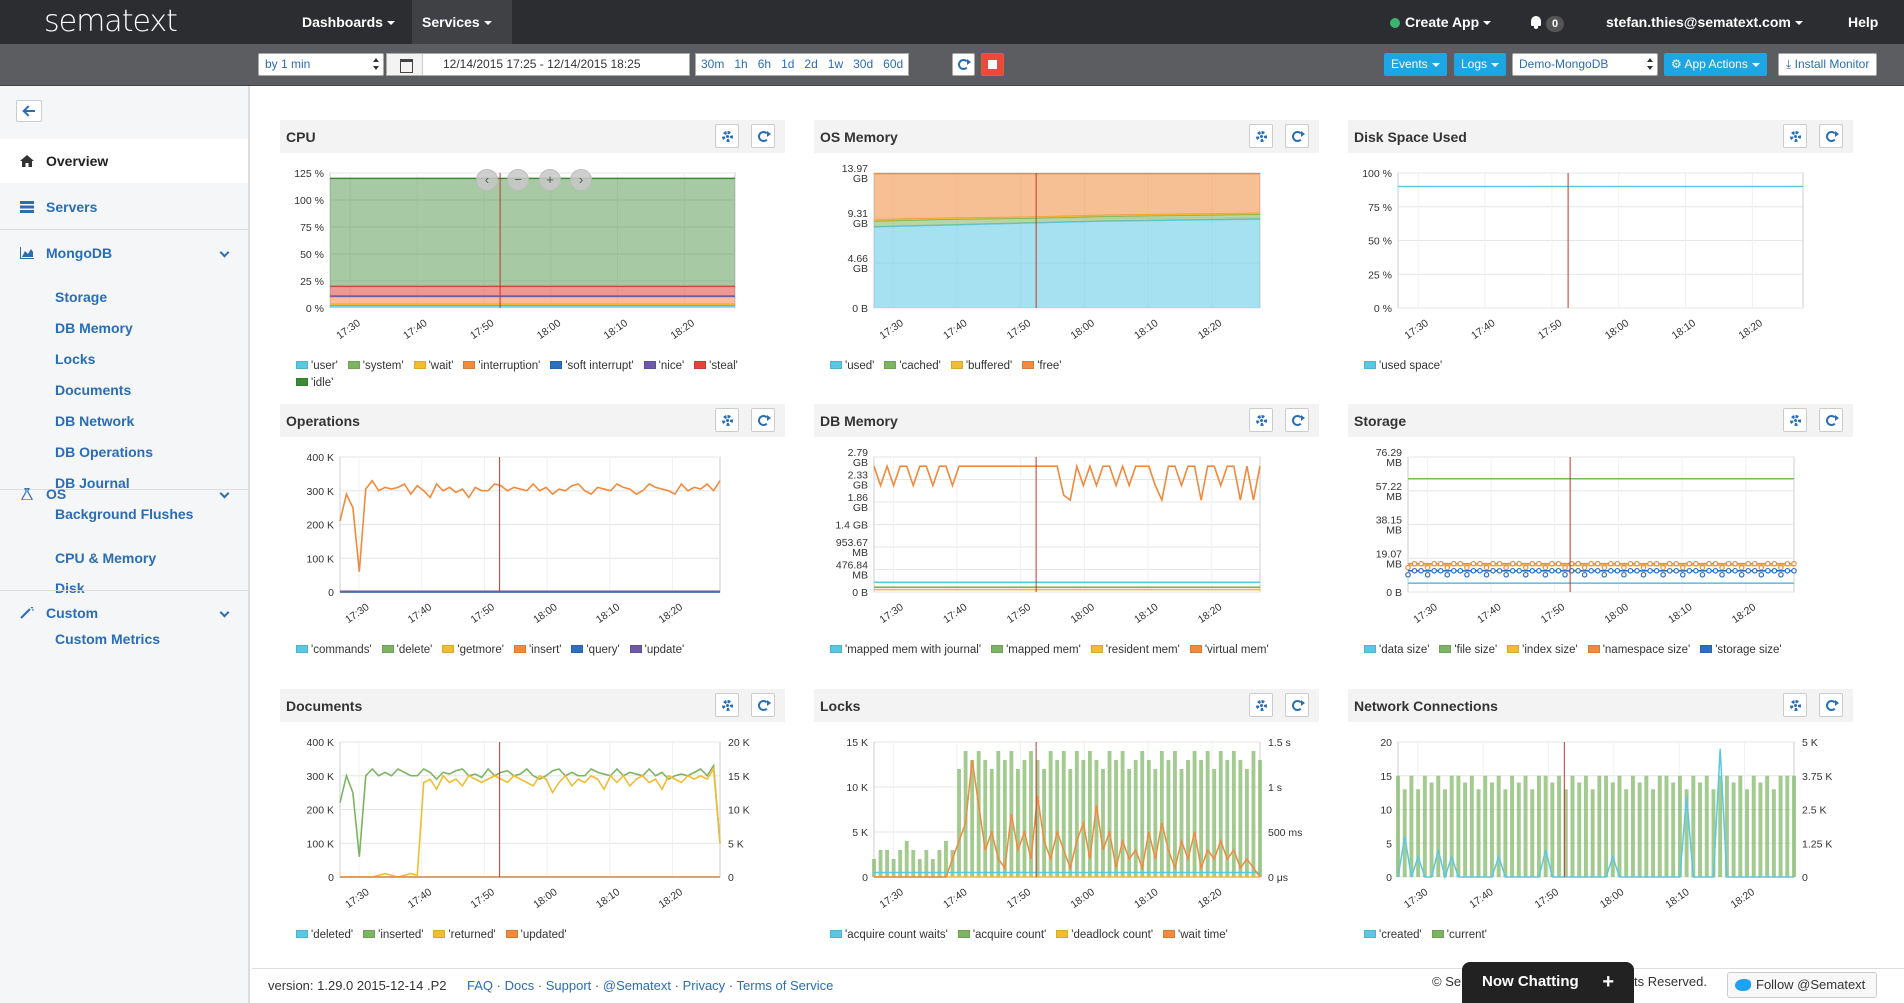  I want to click on legend-item: 'nice', so click(663, 366).